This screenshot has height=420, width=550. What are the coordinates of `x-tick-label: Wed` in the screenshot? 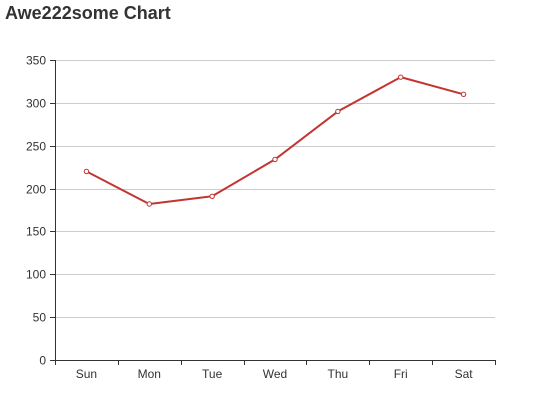 It's located at (275, 374).